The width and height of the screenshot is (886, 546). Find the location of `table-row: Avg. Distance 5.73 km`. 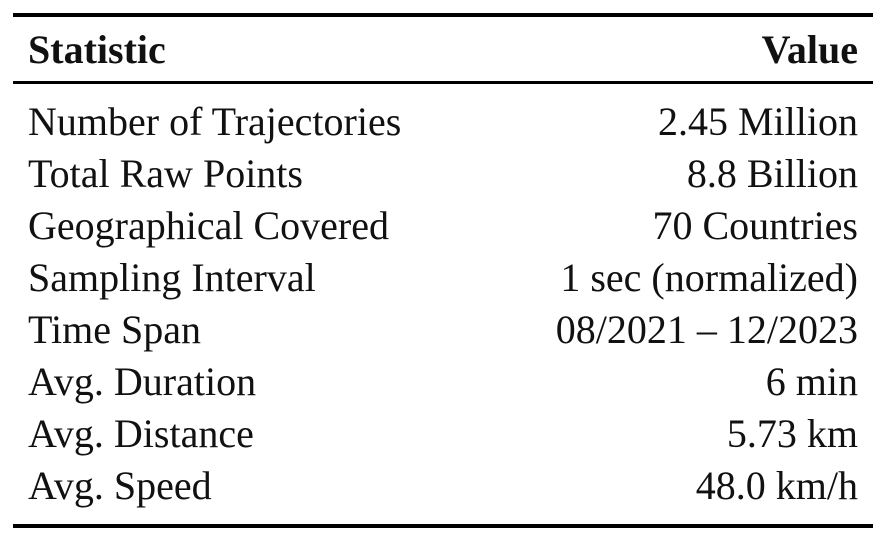

table-row: Avg. Distance 5.73 km is located at coordinates (443, 434).